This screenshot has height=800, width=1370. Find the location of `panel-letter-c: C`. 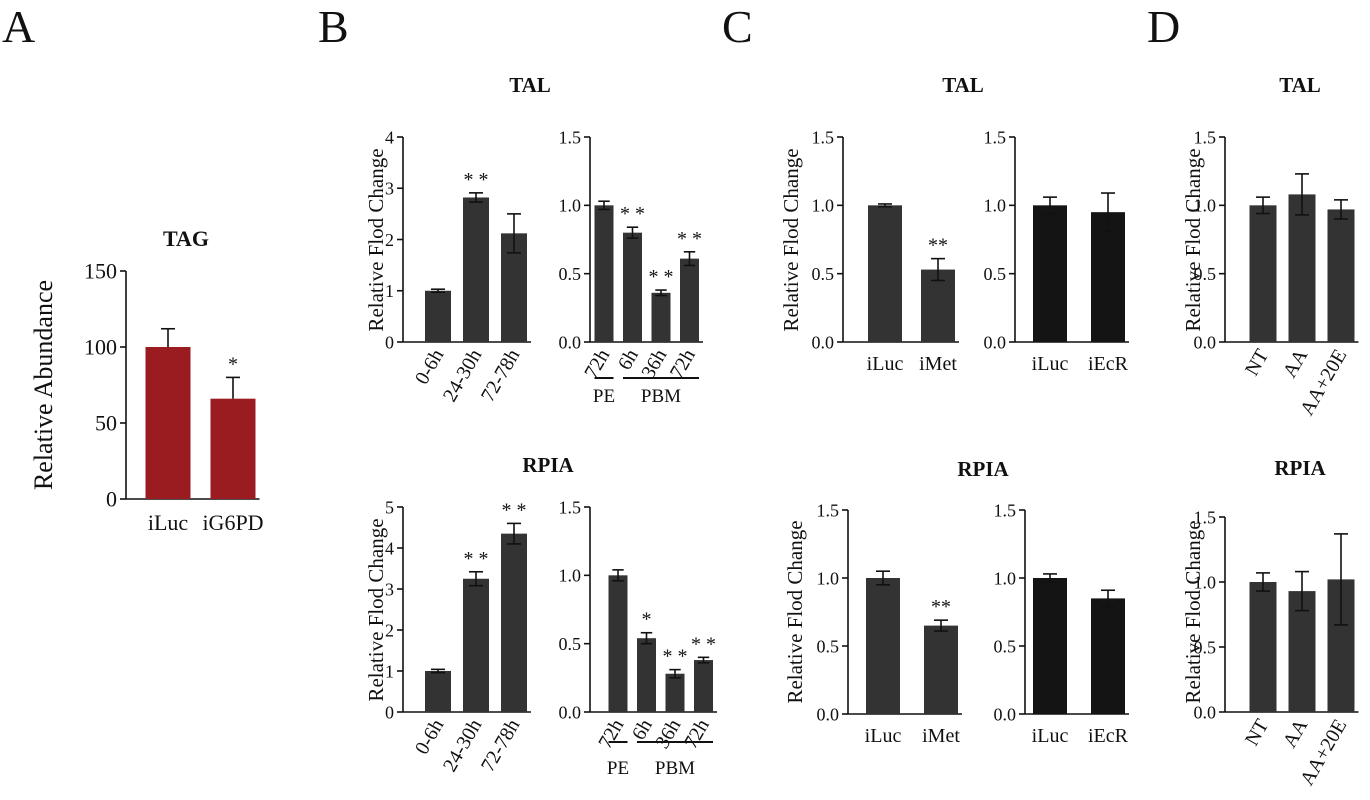

panel-letter-c: C is located at coordinates (737, 26).